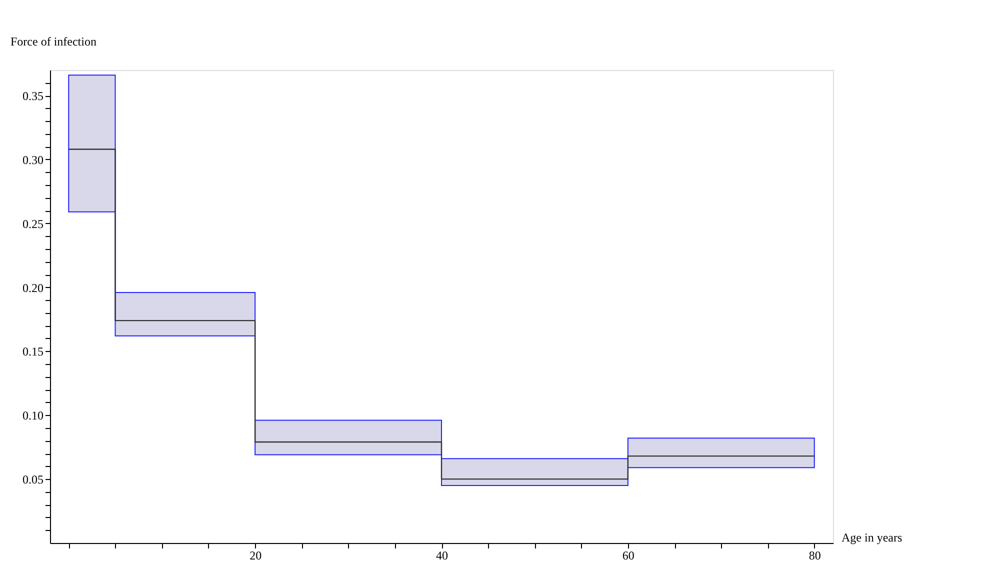  What do you see at coordinates (33, 479) in the screenshot?
I see `y-tick-label: 0.05` at bounding box center [33, 479].